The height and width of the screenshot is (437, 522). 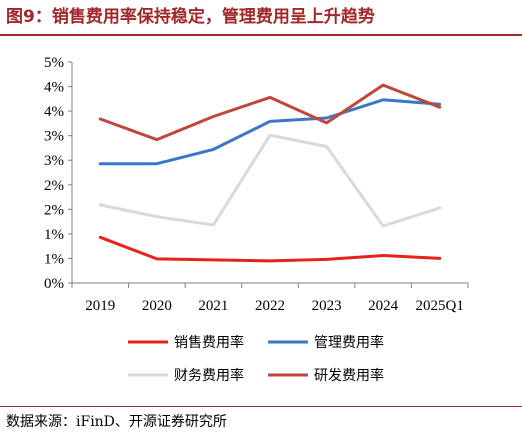 What do you see at coordinates (157, 306) in the screenshot?
I see `x-tick-label: 2020` at bounding box center [157, 306].